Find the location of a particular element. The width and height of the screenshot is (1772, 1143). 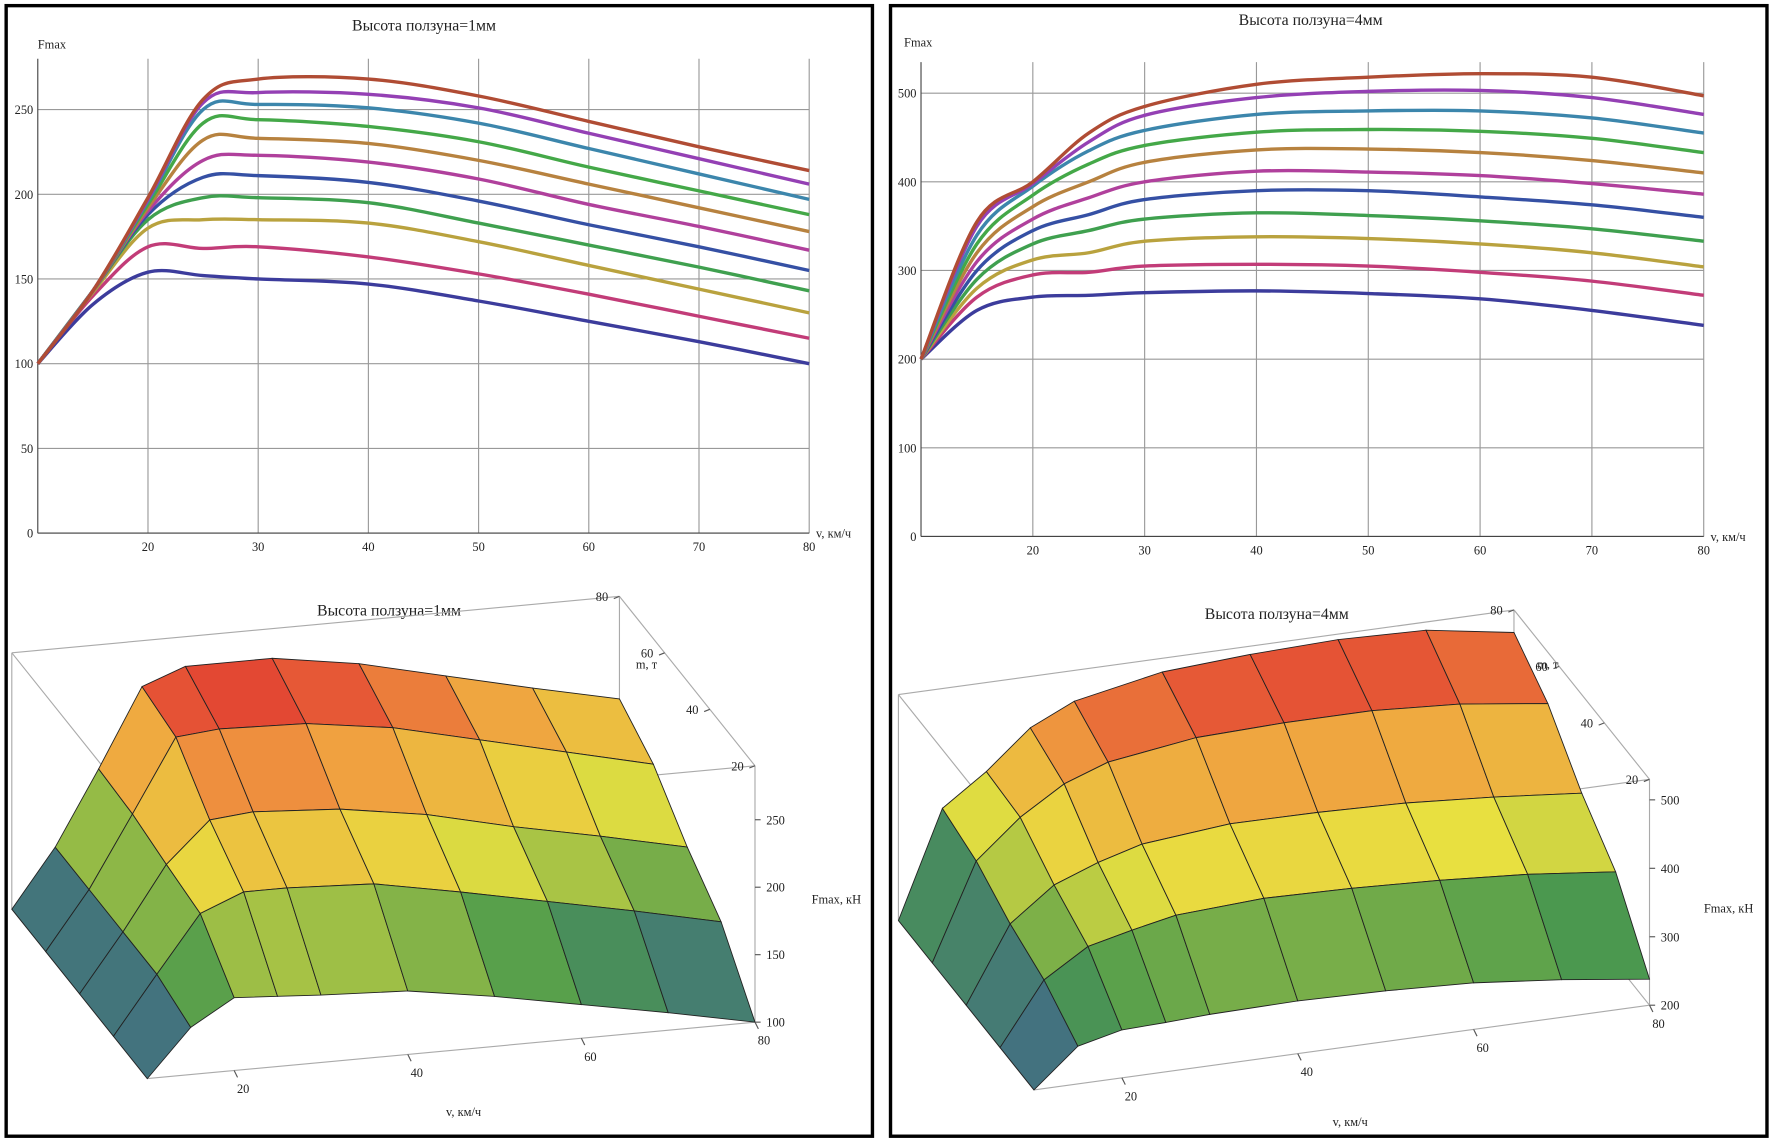

y-tick-label: 60 is located at coordinates (1541, 667).